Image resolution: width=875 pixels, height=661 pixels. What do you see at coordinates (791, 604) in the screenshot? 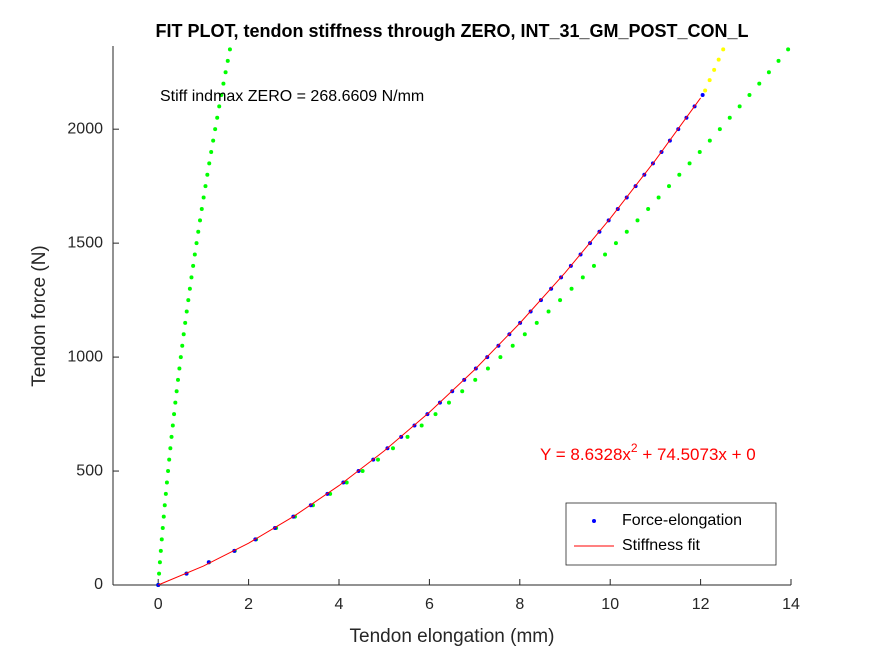
I see `x-tick-label: 14` at bounding box center [791, 604].